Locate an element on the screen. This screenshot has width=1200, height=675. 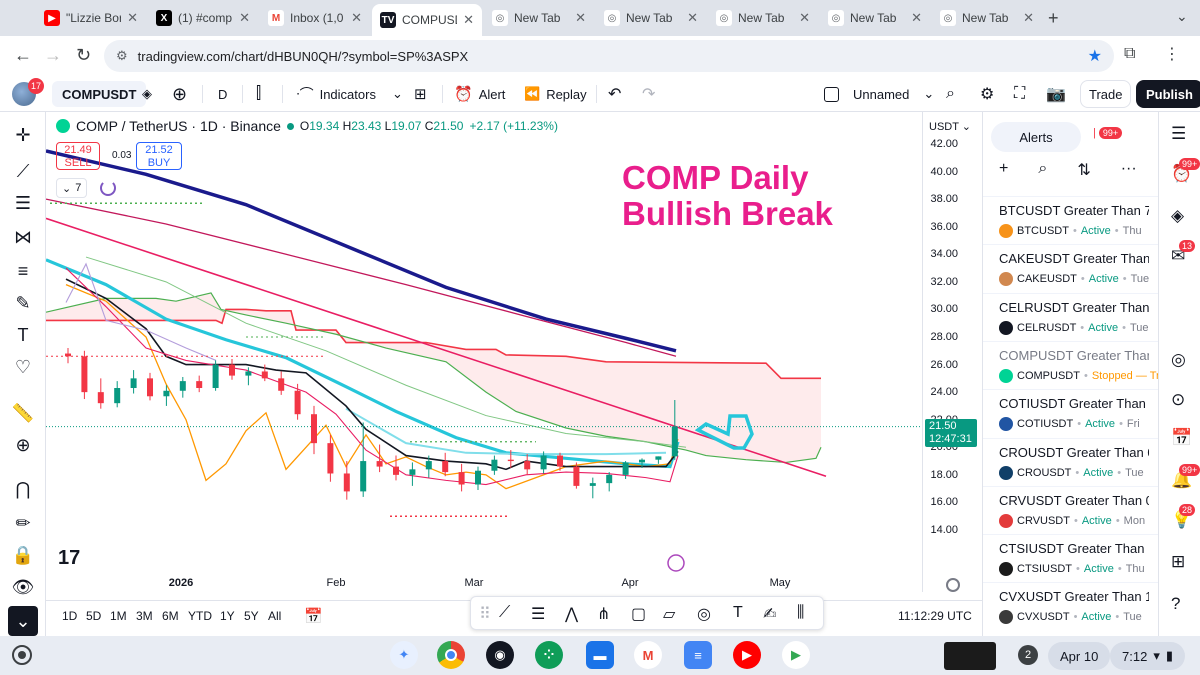
quick-search-icon: ⌕ is located at coordinates (950, 93).